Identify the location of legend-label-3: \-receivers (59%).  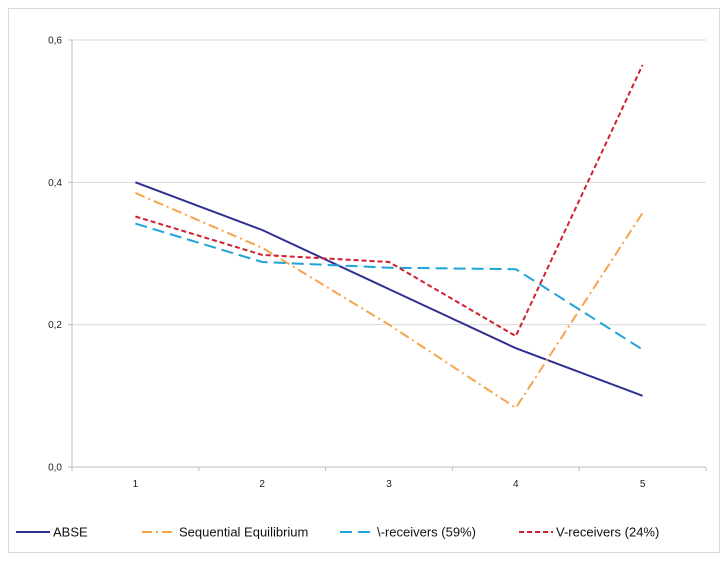
(426, 532).